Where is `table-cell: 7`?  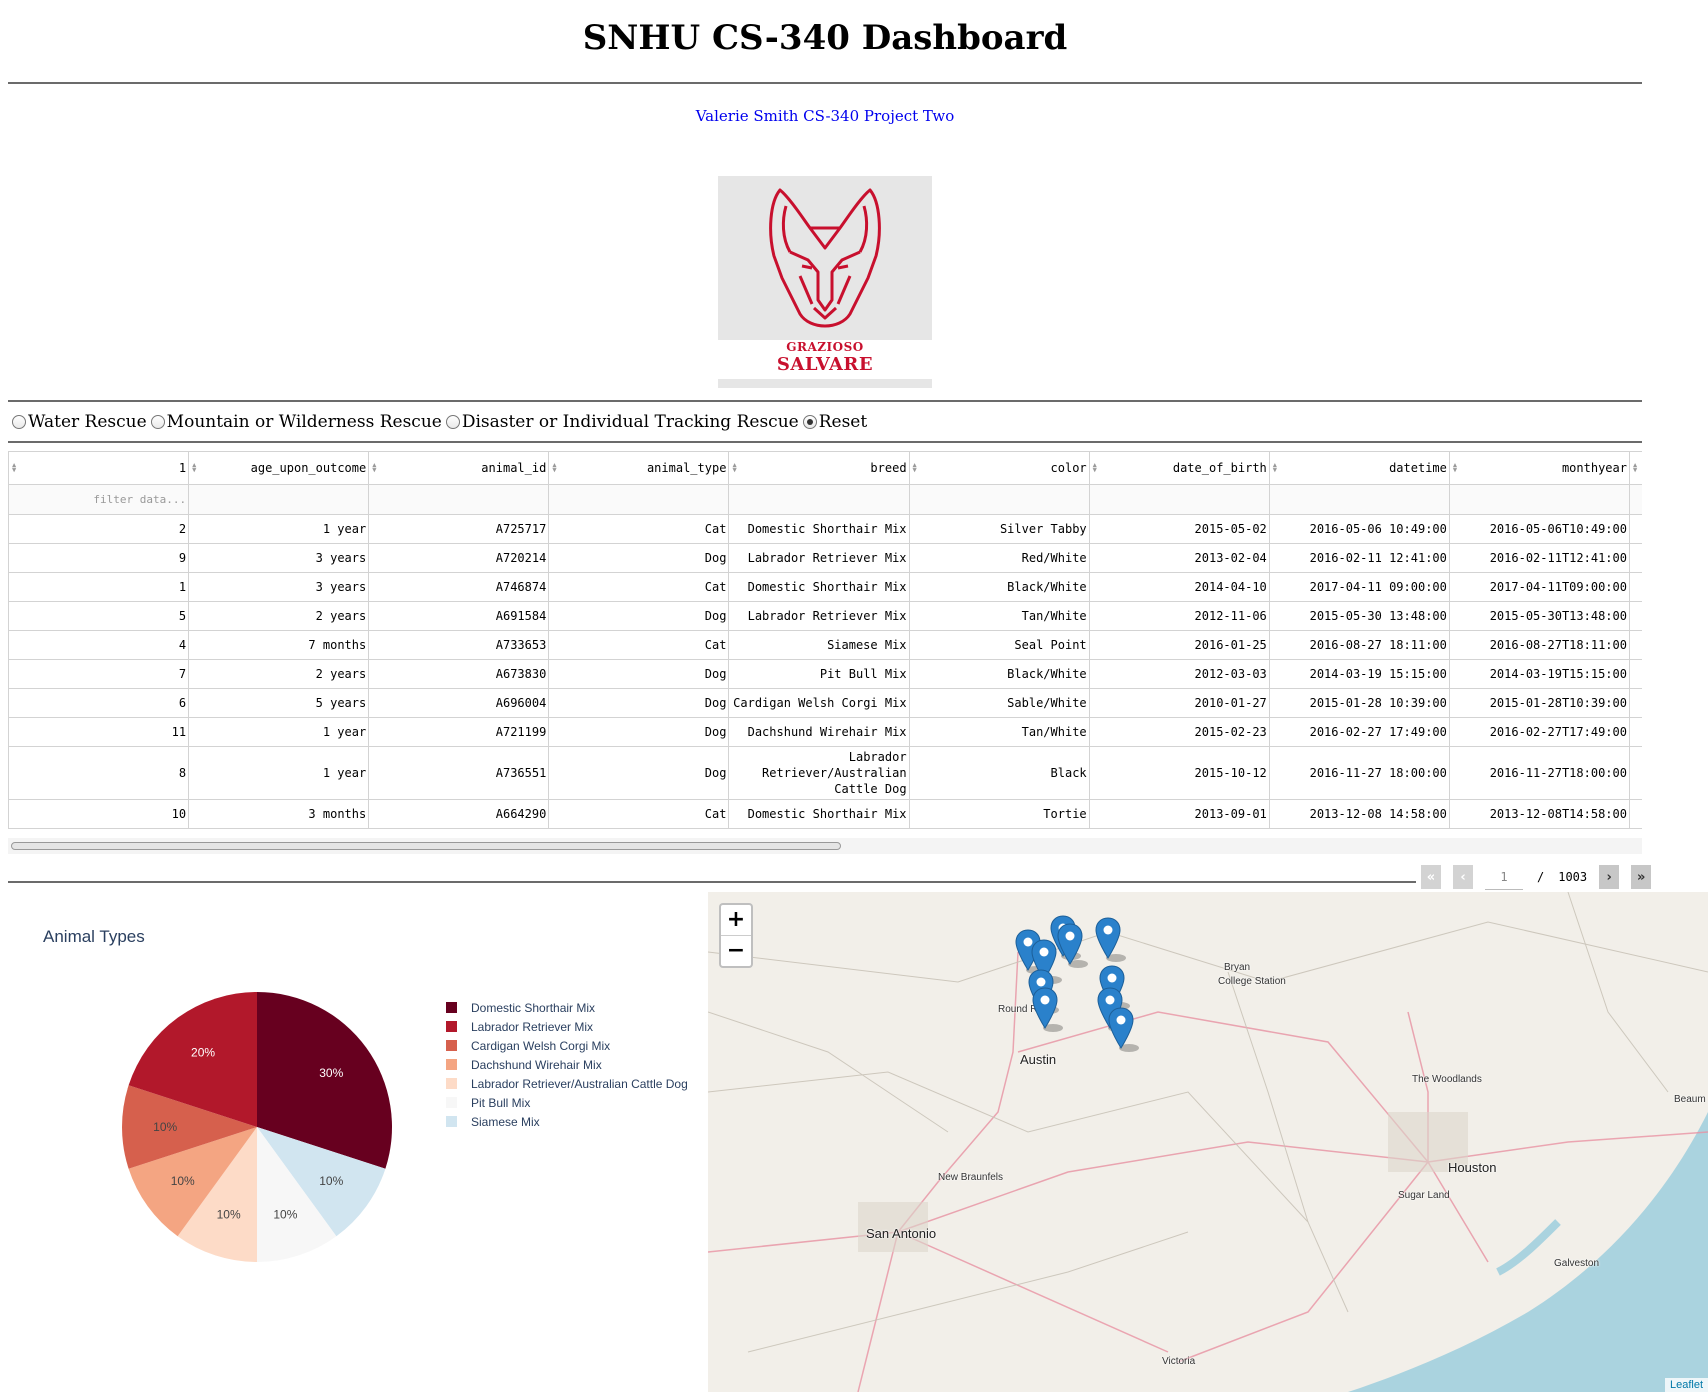 table-cell: 7 is located at coordinates (99, 674).